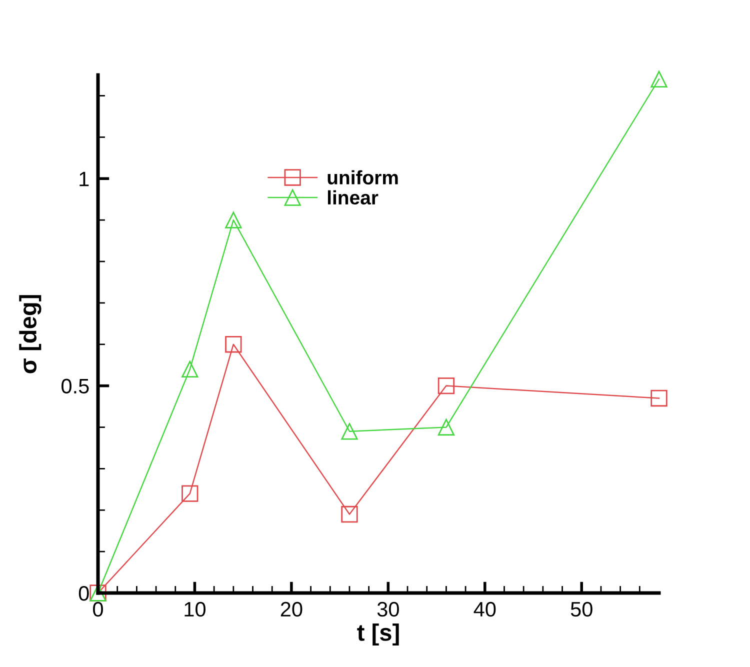  I want to click on y-tick-label: 0.5, so click(75, 386).